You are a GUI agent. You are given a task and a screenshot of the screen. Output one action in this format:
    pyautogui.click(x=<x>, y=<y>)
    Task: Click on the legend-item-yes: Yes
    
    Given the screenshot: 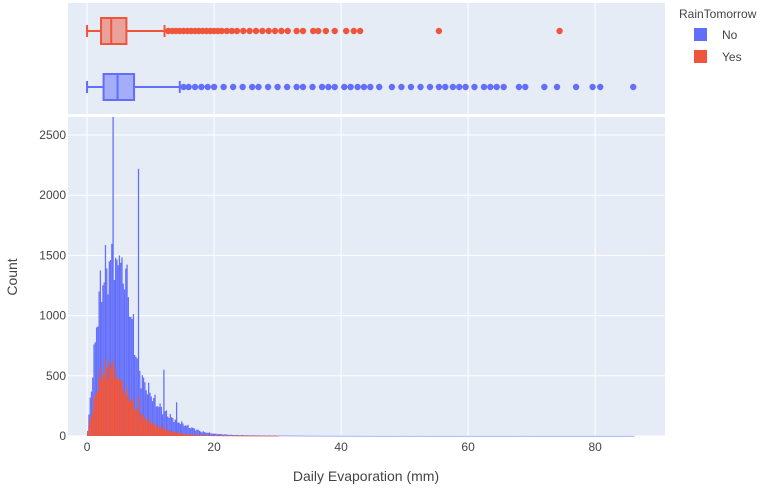 What is the action you would take?
    pyautogui.click(x=718, y=57)
    